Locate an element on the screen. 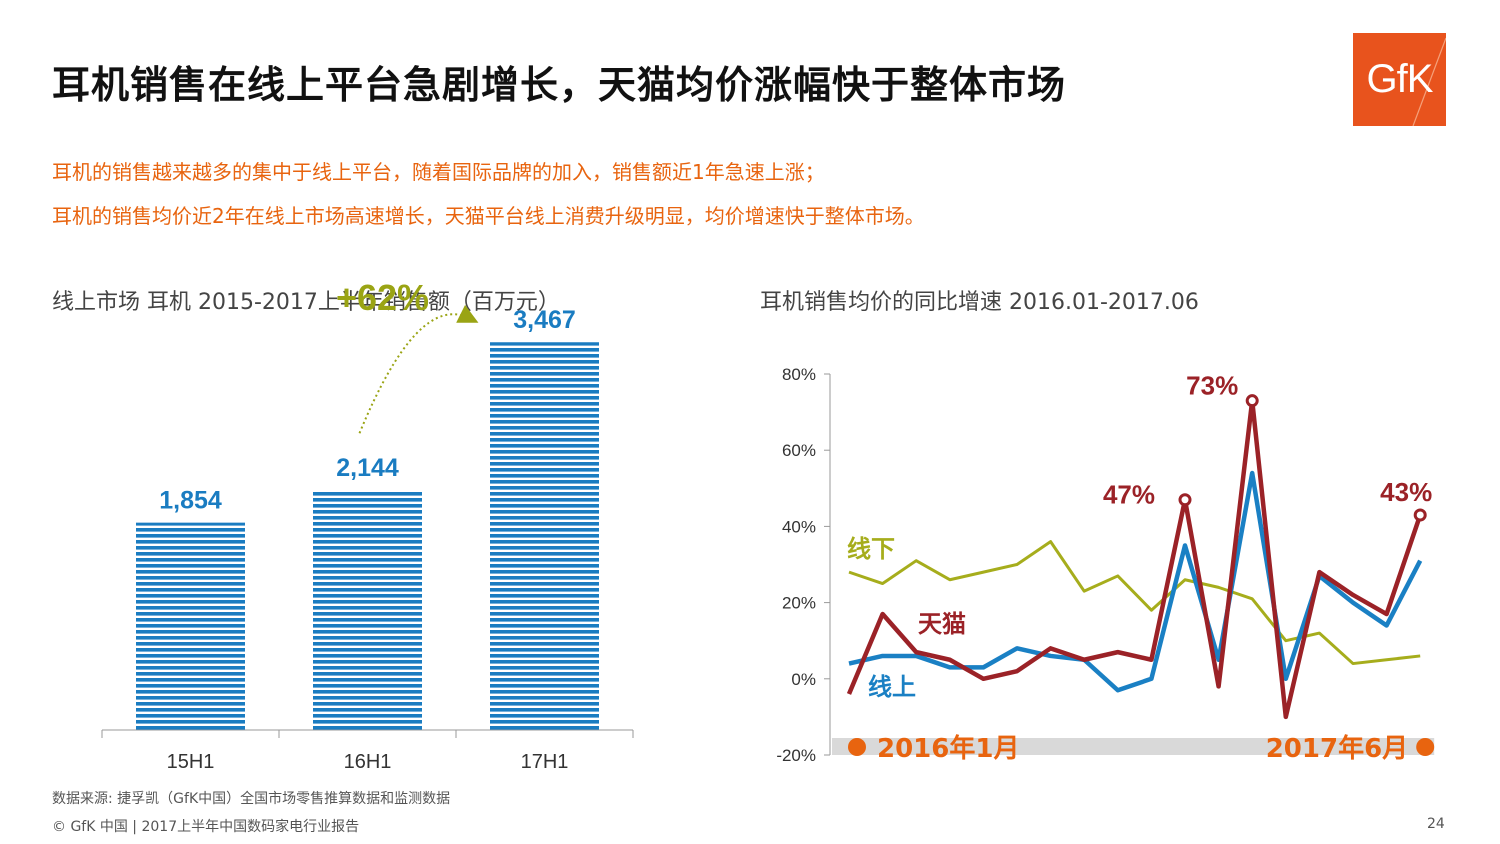  logo-stripe is located at coordinates (1429, 81).